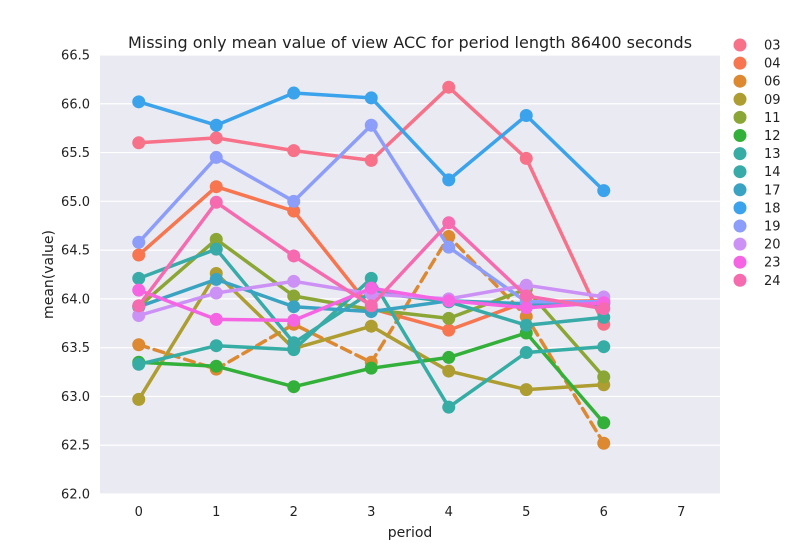 This screenshot has height=550, width=800. I want to click on legend-item-23: 23, so click(757, 263).